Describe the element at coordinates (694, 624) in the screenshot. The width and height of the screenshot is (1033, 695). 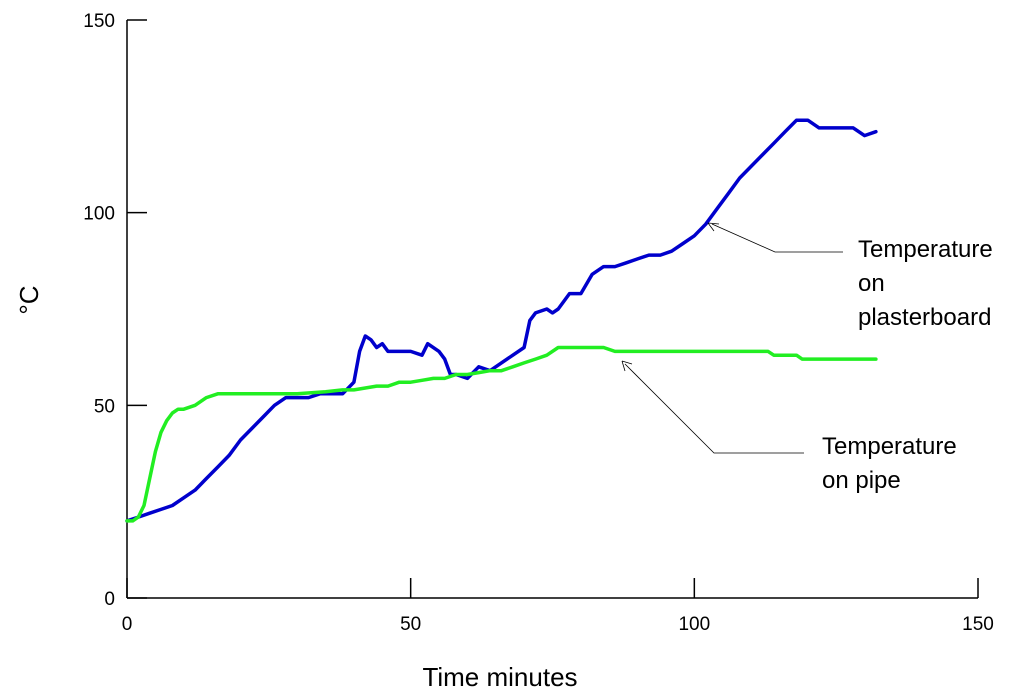
I see `x-tick-label: 100` at that location.